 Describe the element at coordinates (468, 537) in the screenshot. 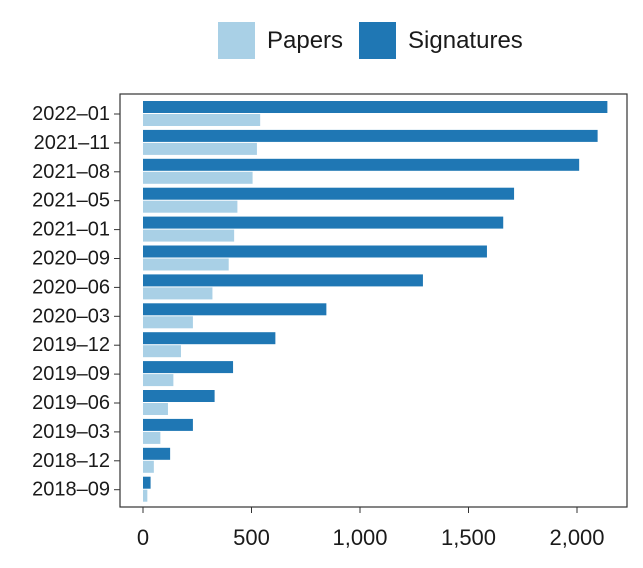

I see `x-tick-label: 1,500` at that location.